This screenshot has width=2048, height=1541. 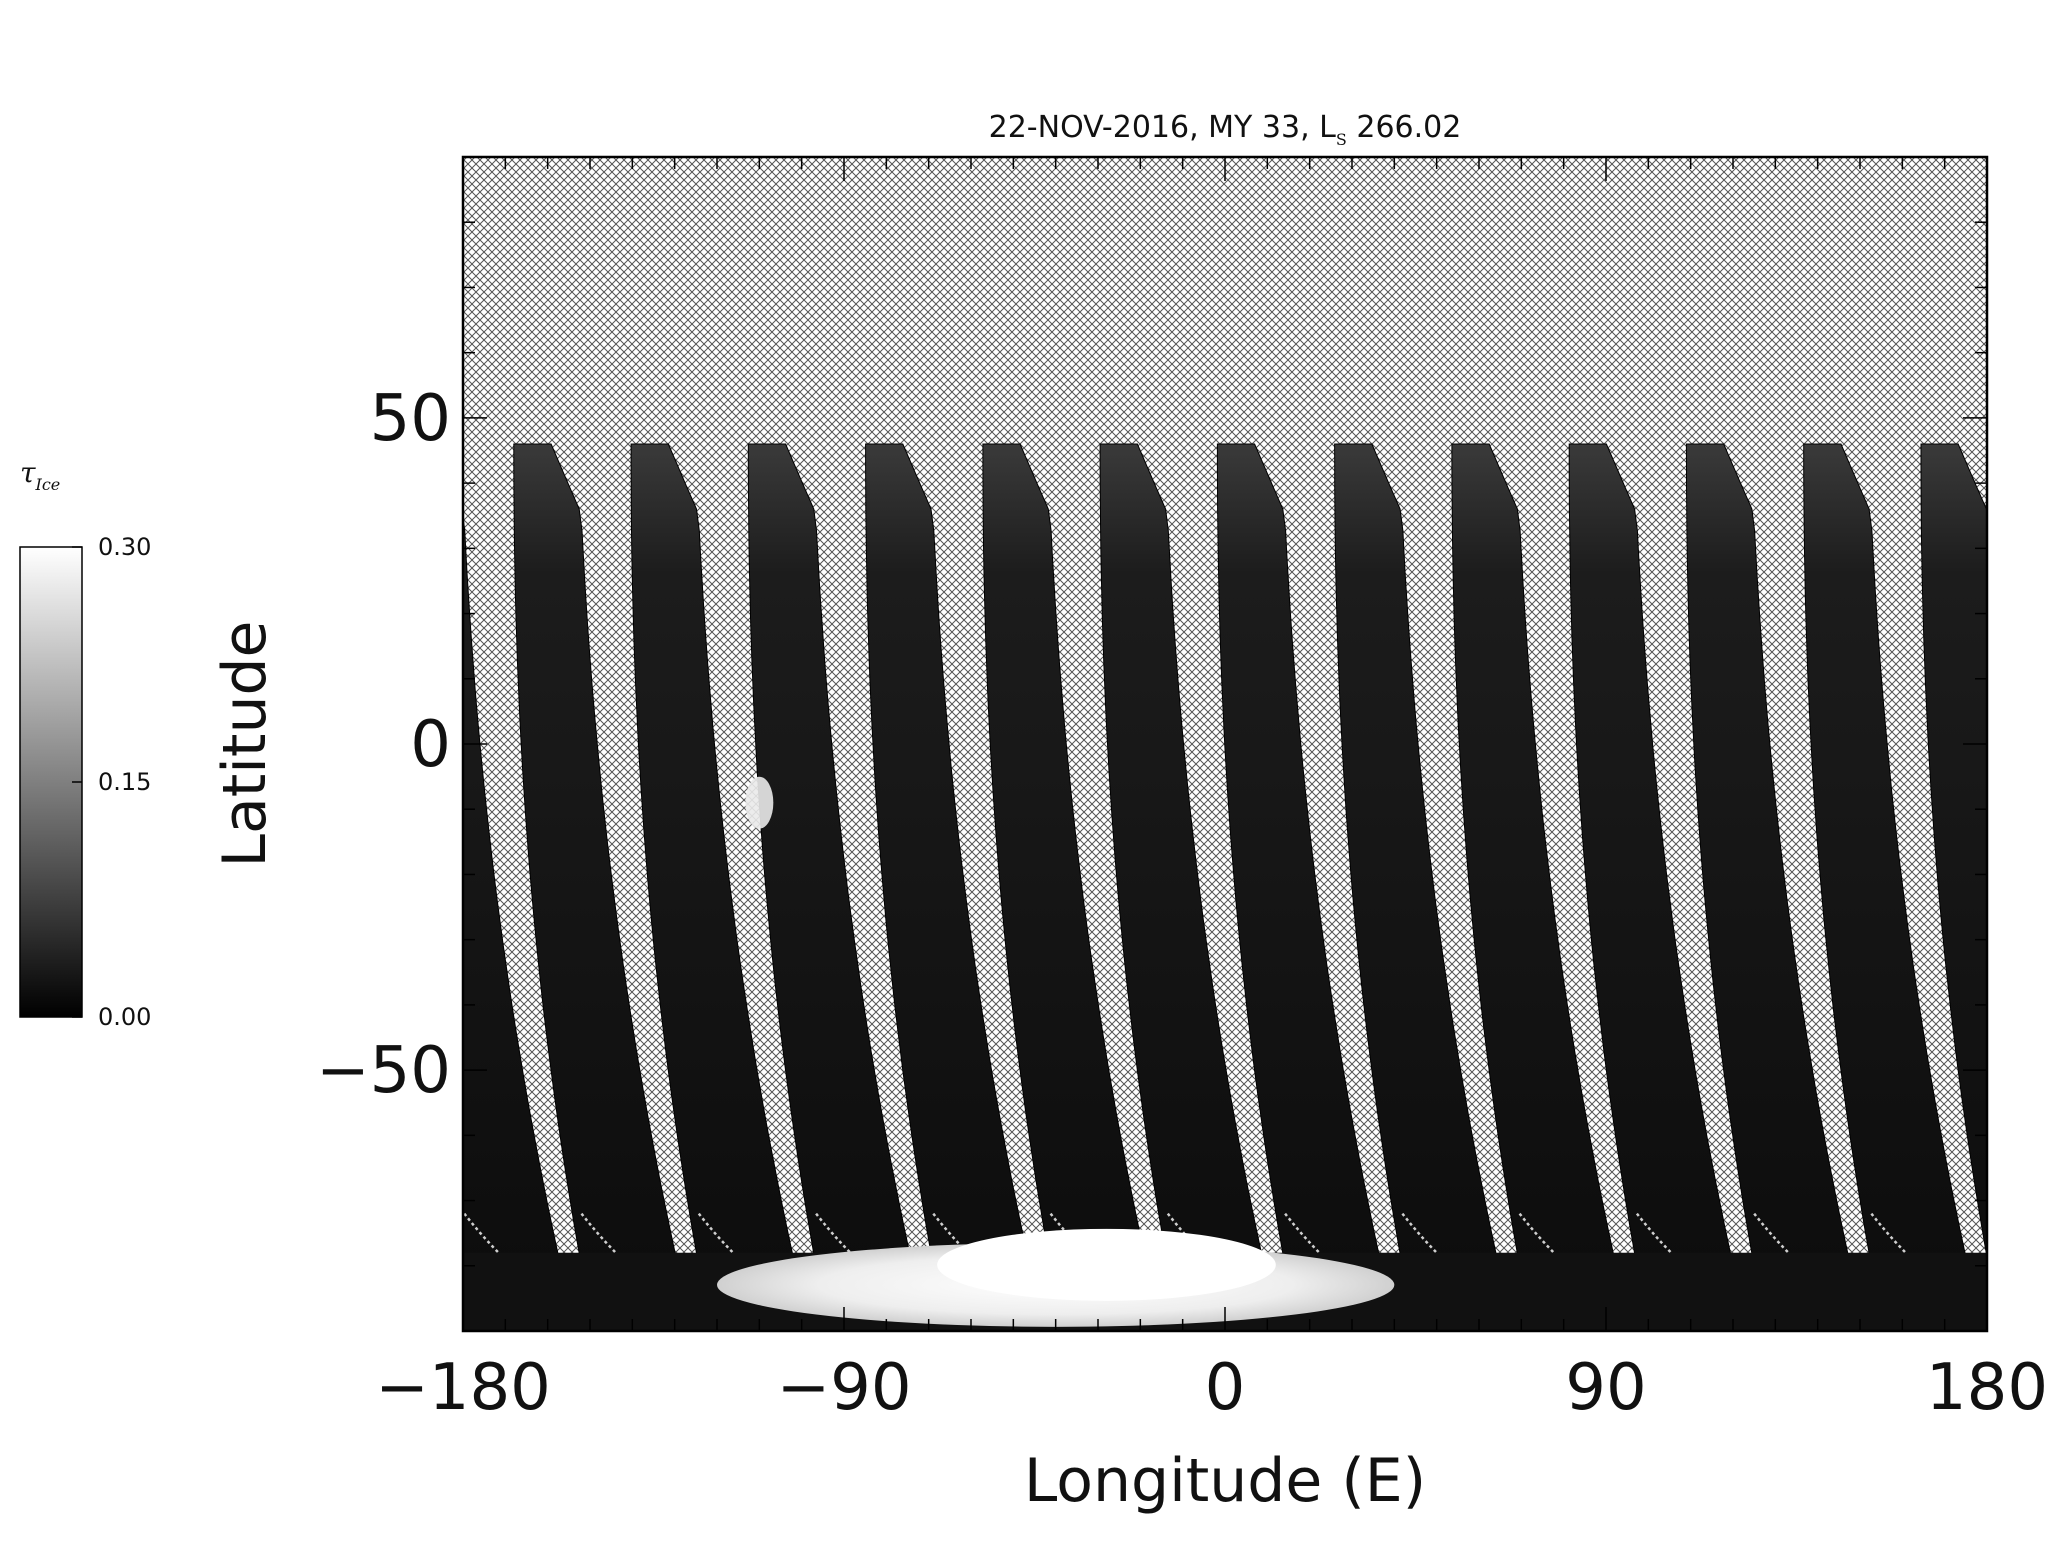 I want to click on polar-cap-core, so click(x=1106, y=1265).